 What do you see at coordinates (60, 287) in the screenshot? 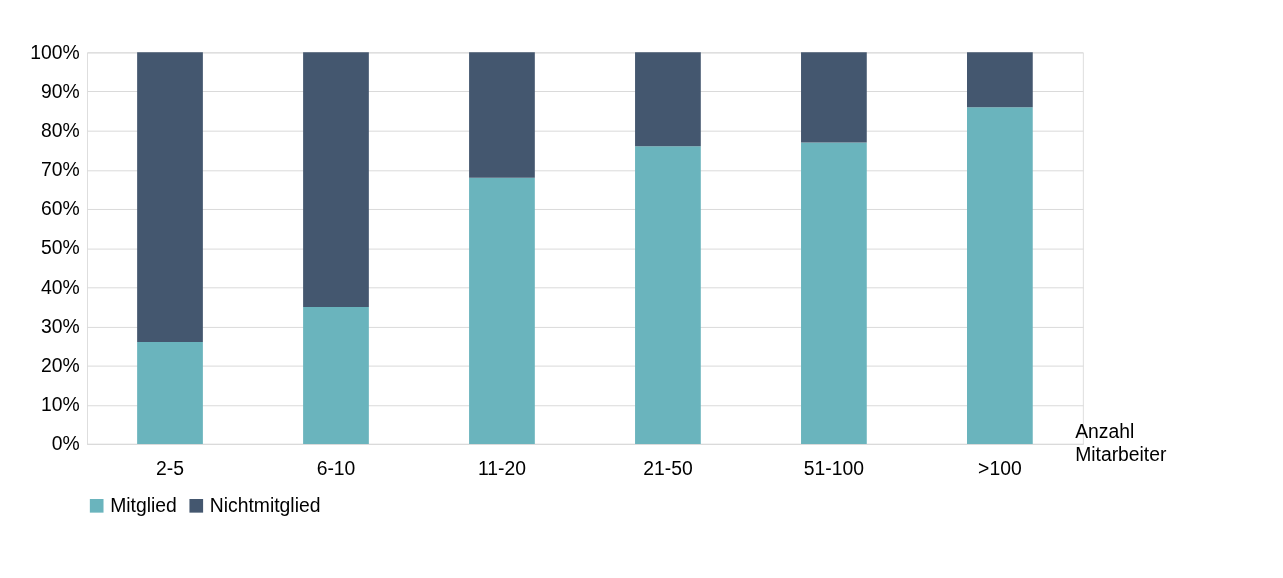
I see `y-tick-label: 40%` at bounding box center [60, 287].